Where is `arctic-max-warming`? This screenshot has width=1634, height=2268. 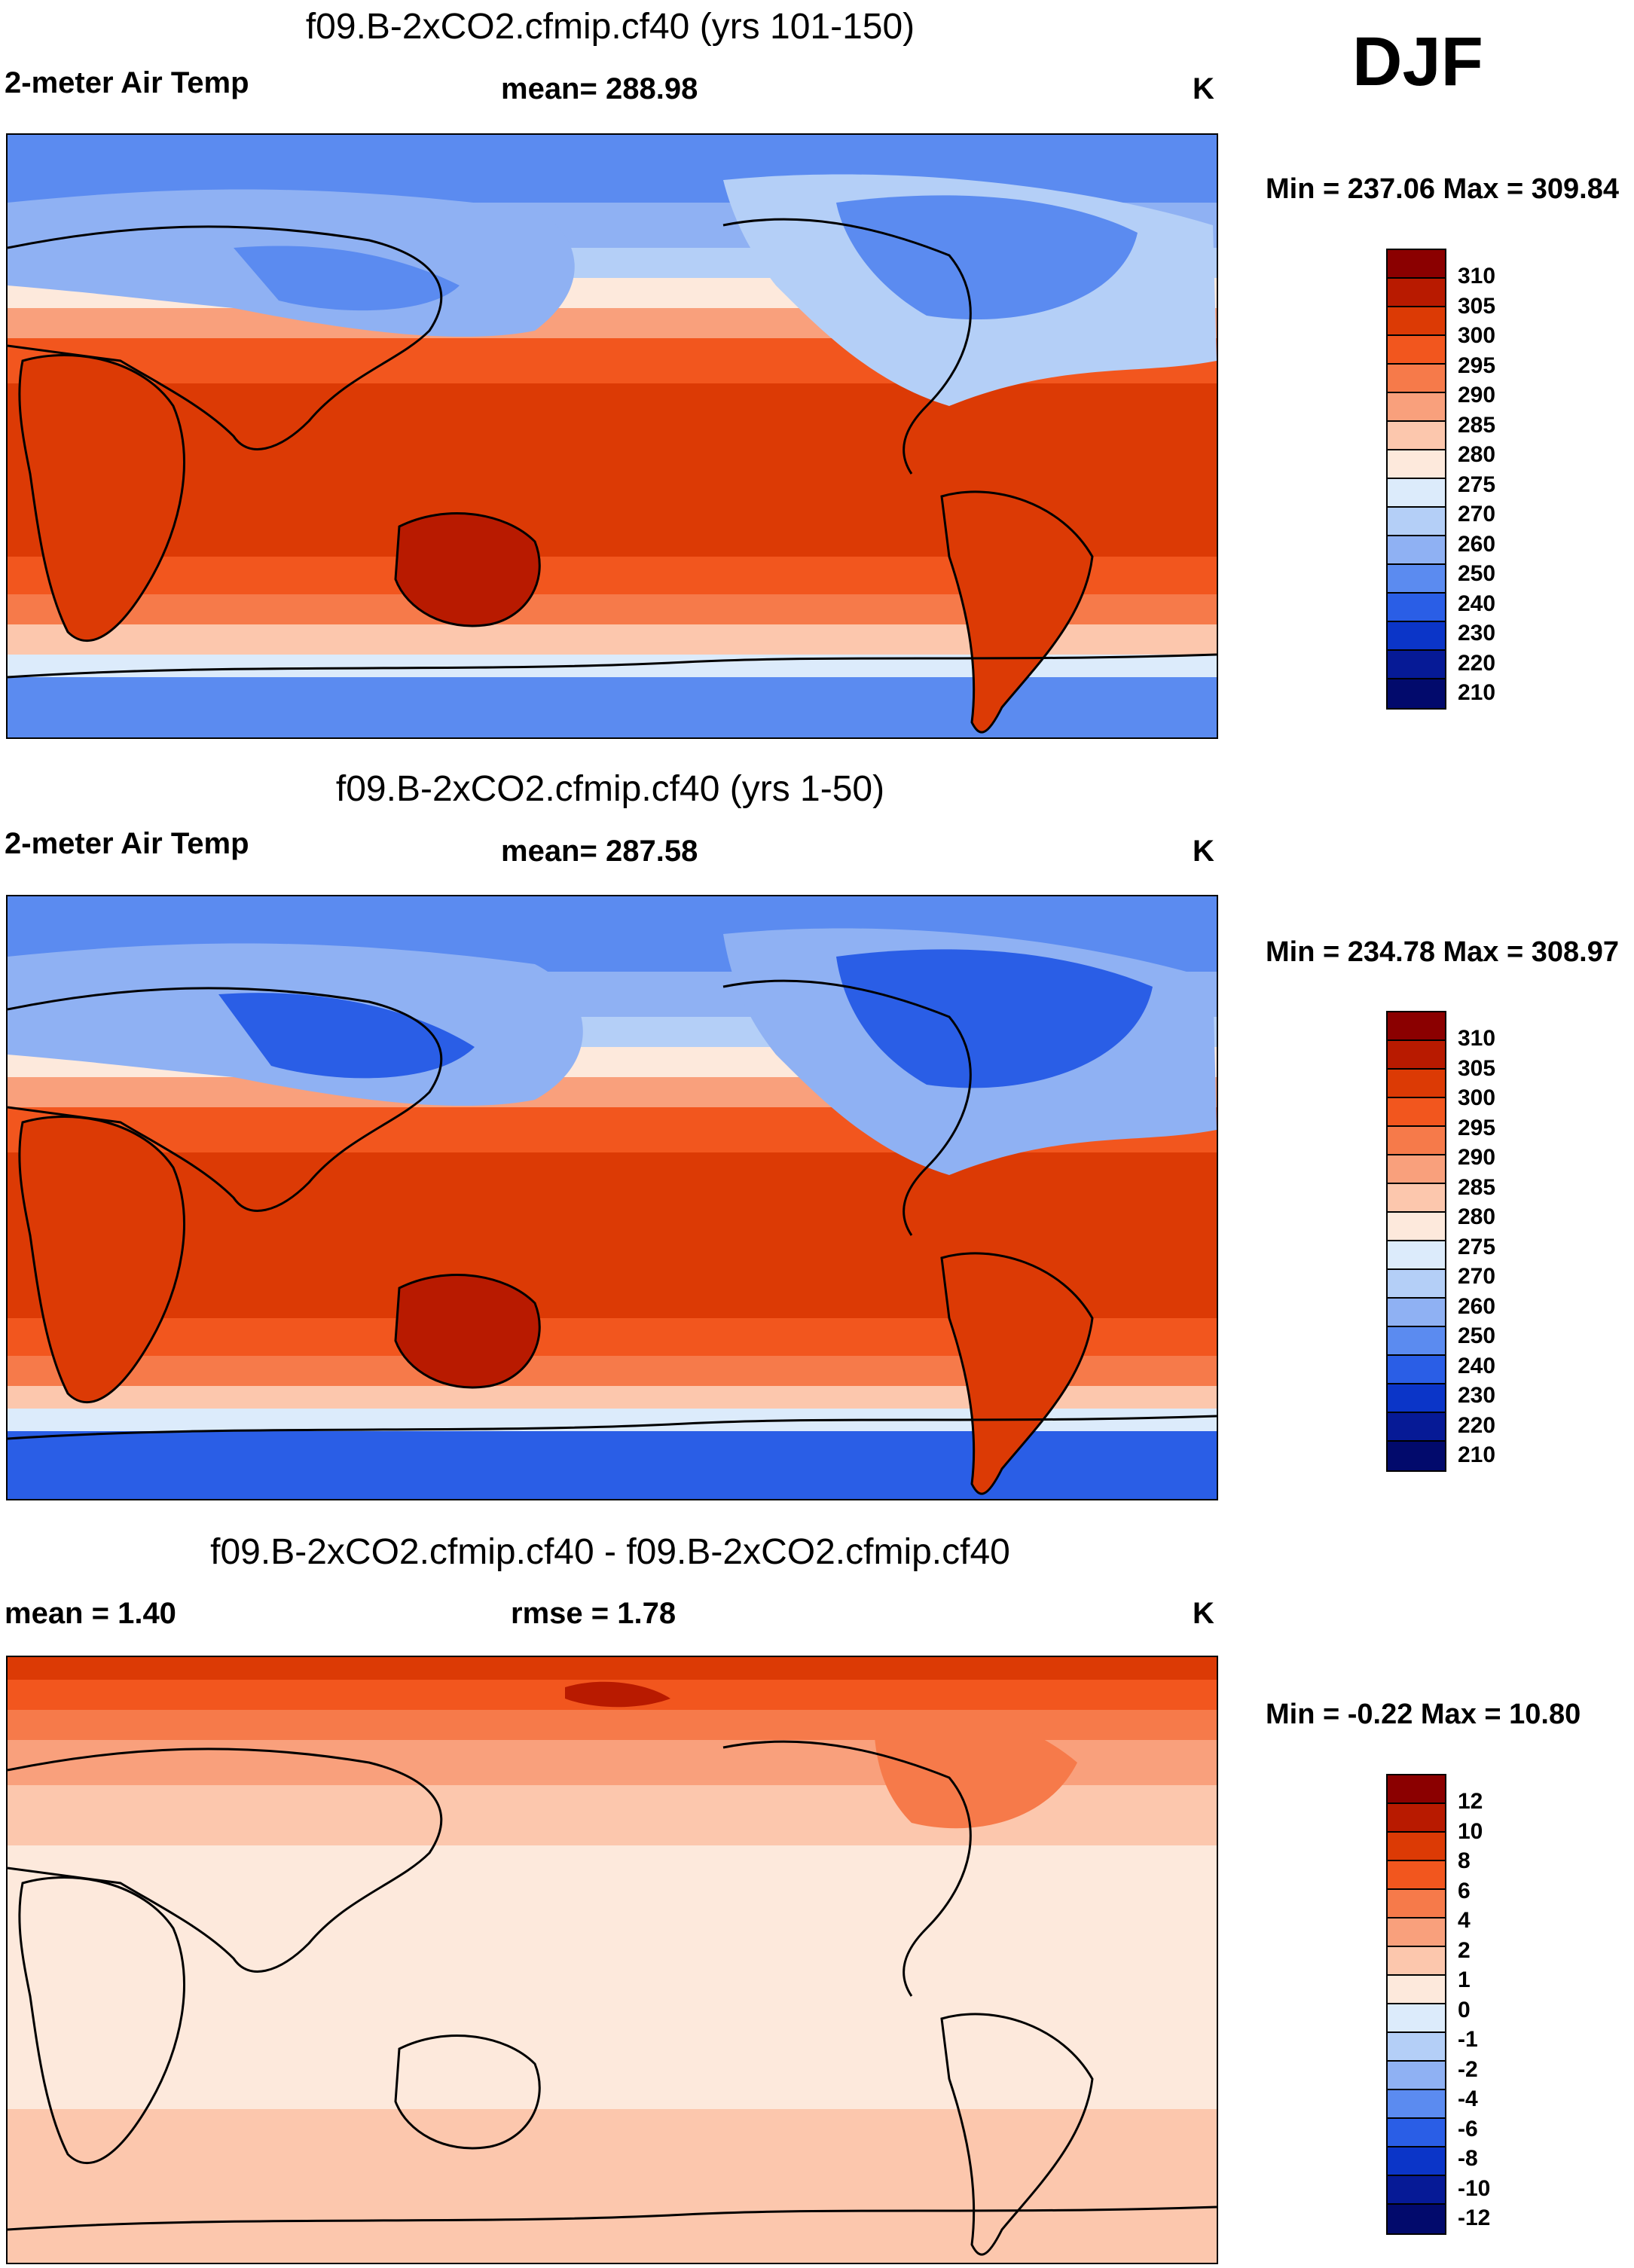
arctic-max-warming is located at coordinates (617, 1695).